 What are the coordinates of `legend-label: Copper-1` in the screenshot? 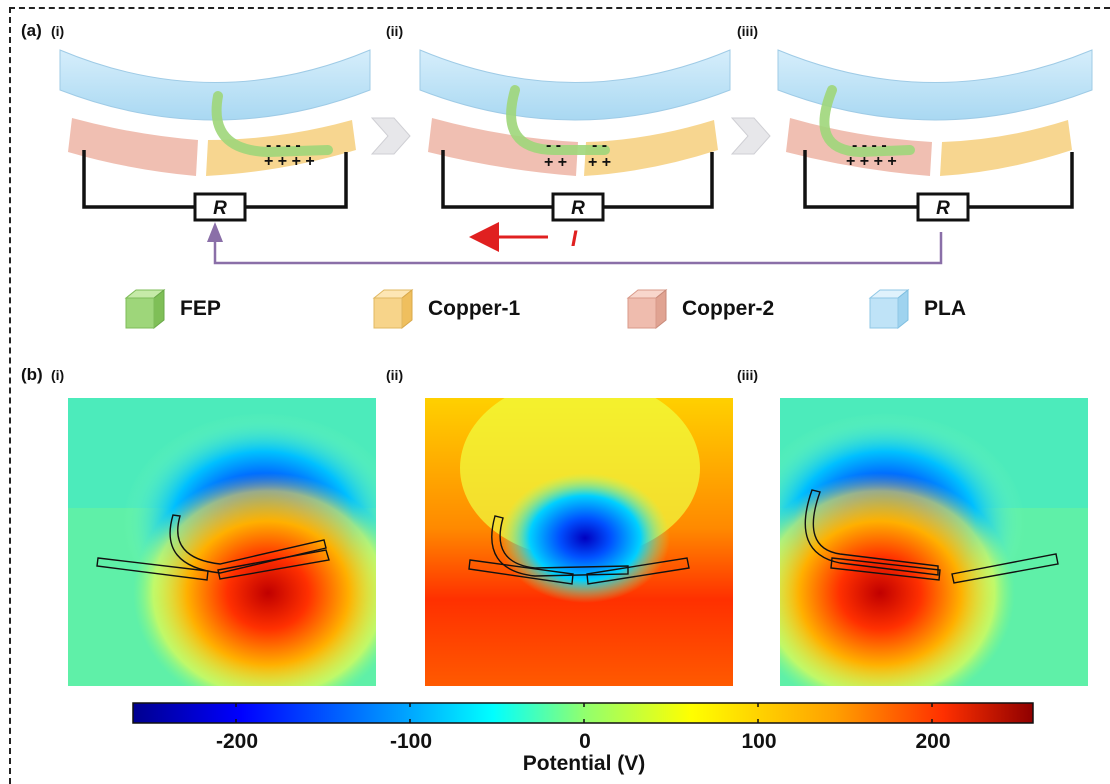 It's located at (474, 308).